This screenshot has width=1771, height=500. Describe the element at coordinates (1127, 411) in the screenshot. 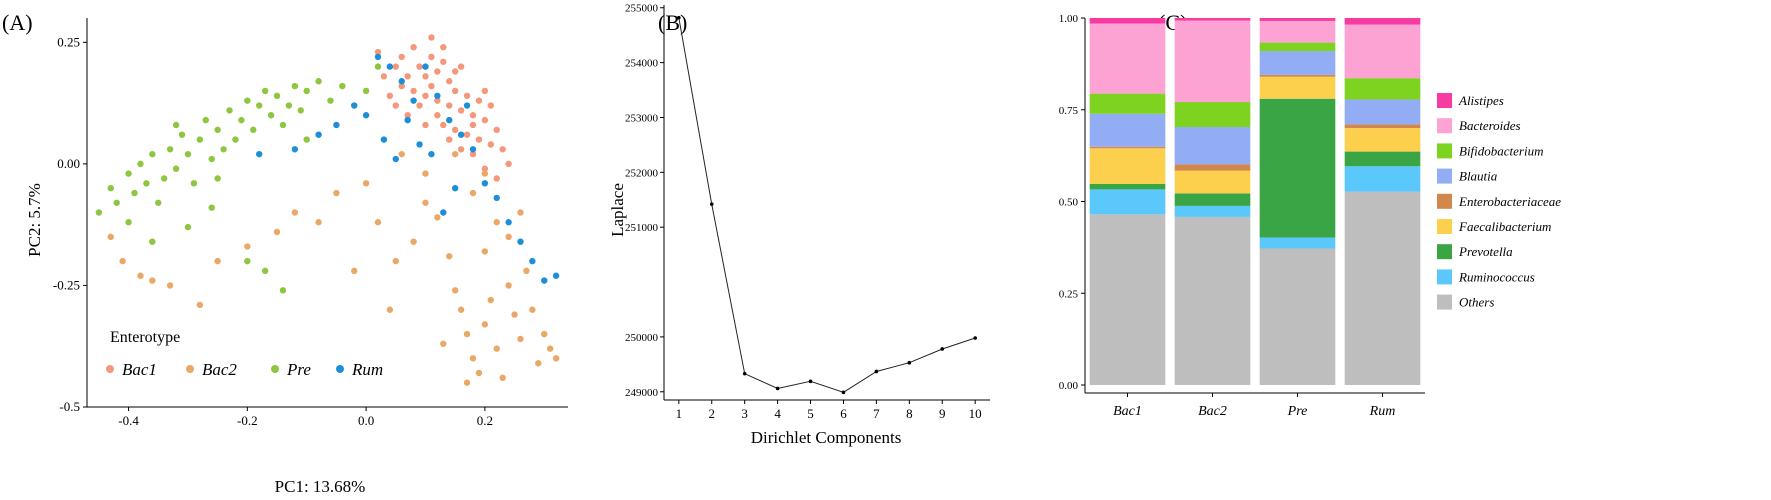

I see `stacked-x-tick-label: Bac1` at that location.